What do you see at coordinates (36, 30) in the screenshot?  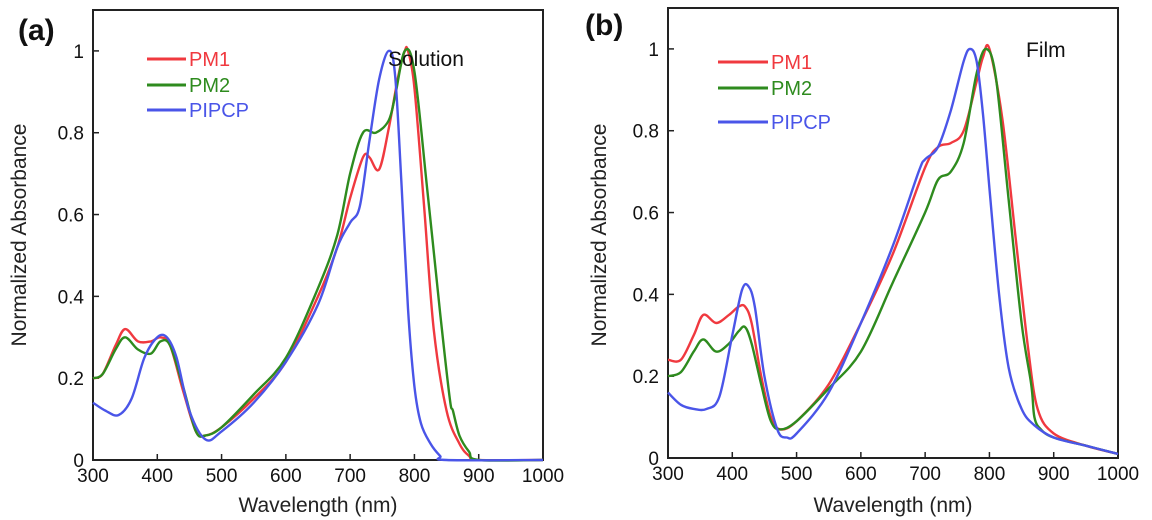 I see `panel-label-a: (a)` at bounding box center [36, 30].